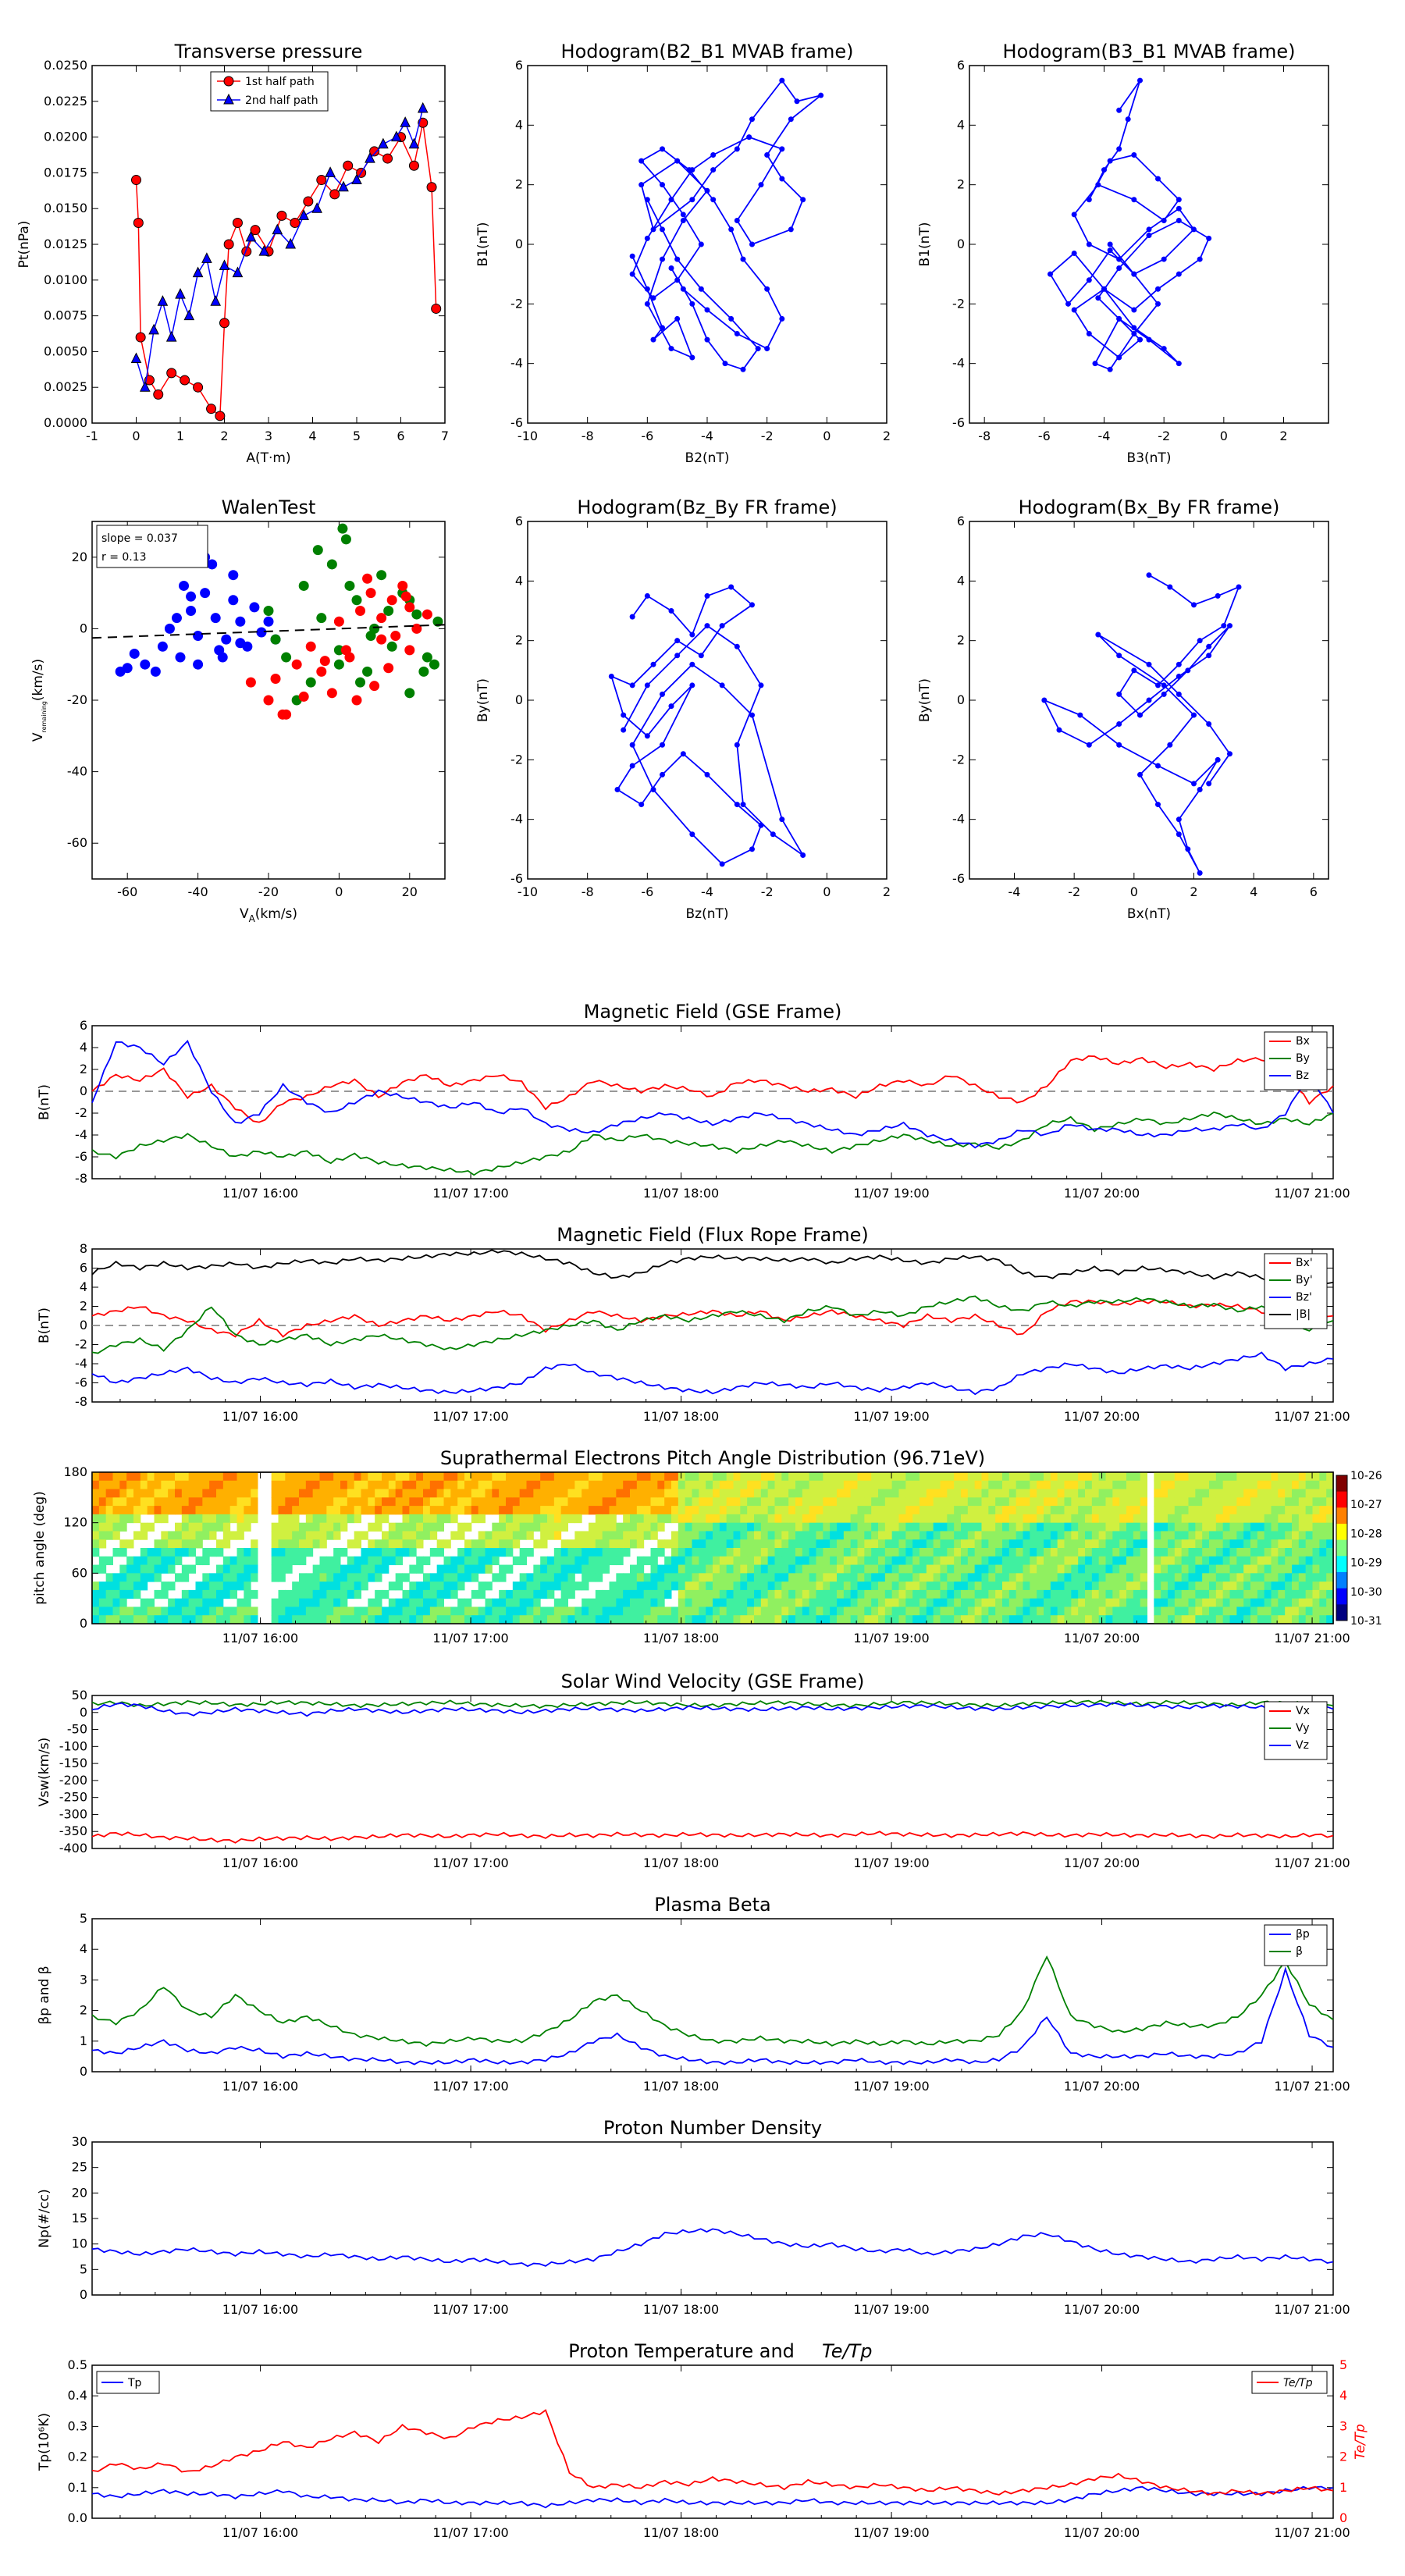 This screenshot has height=2576, width=1405. Describe the element at coordinates (707, 436) in the screenshot. I see `h1-xtick-label: -4` at that location.